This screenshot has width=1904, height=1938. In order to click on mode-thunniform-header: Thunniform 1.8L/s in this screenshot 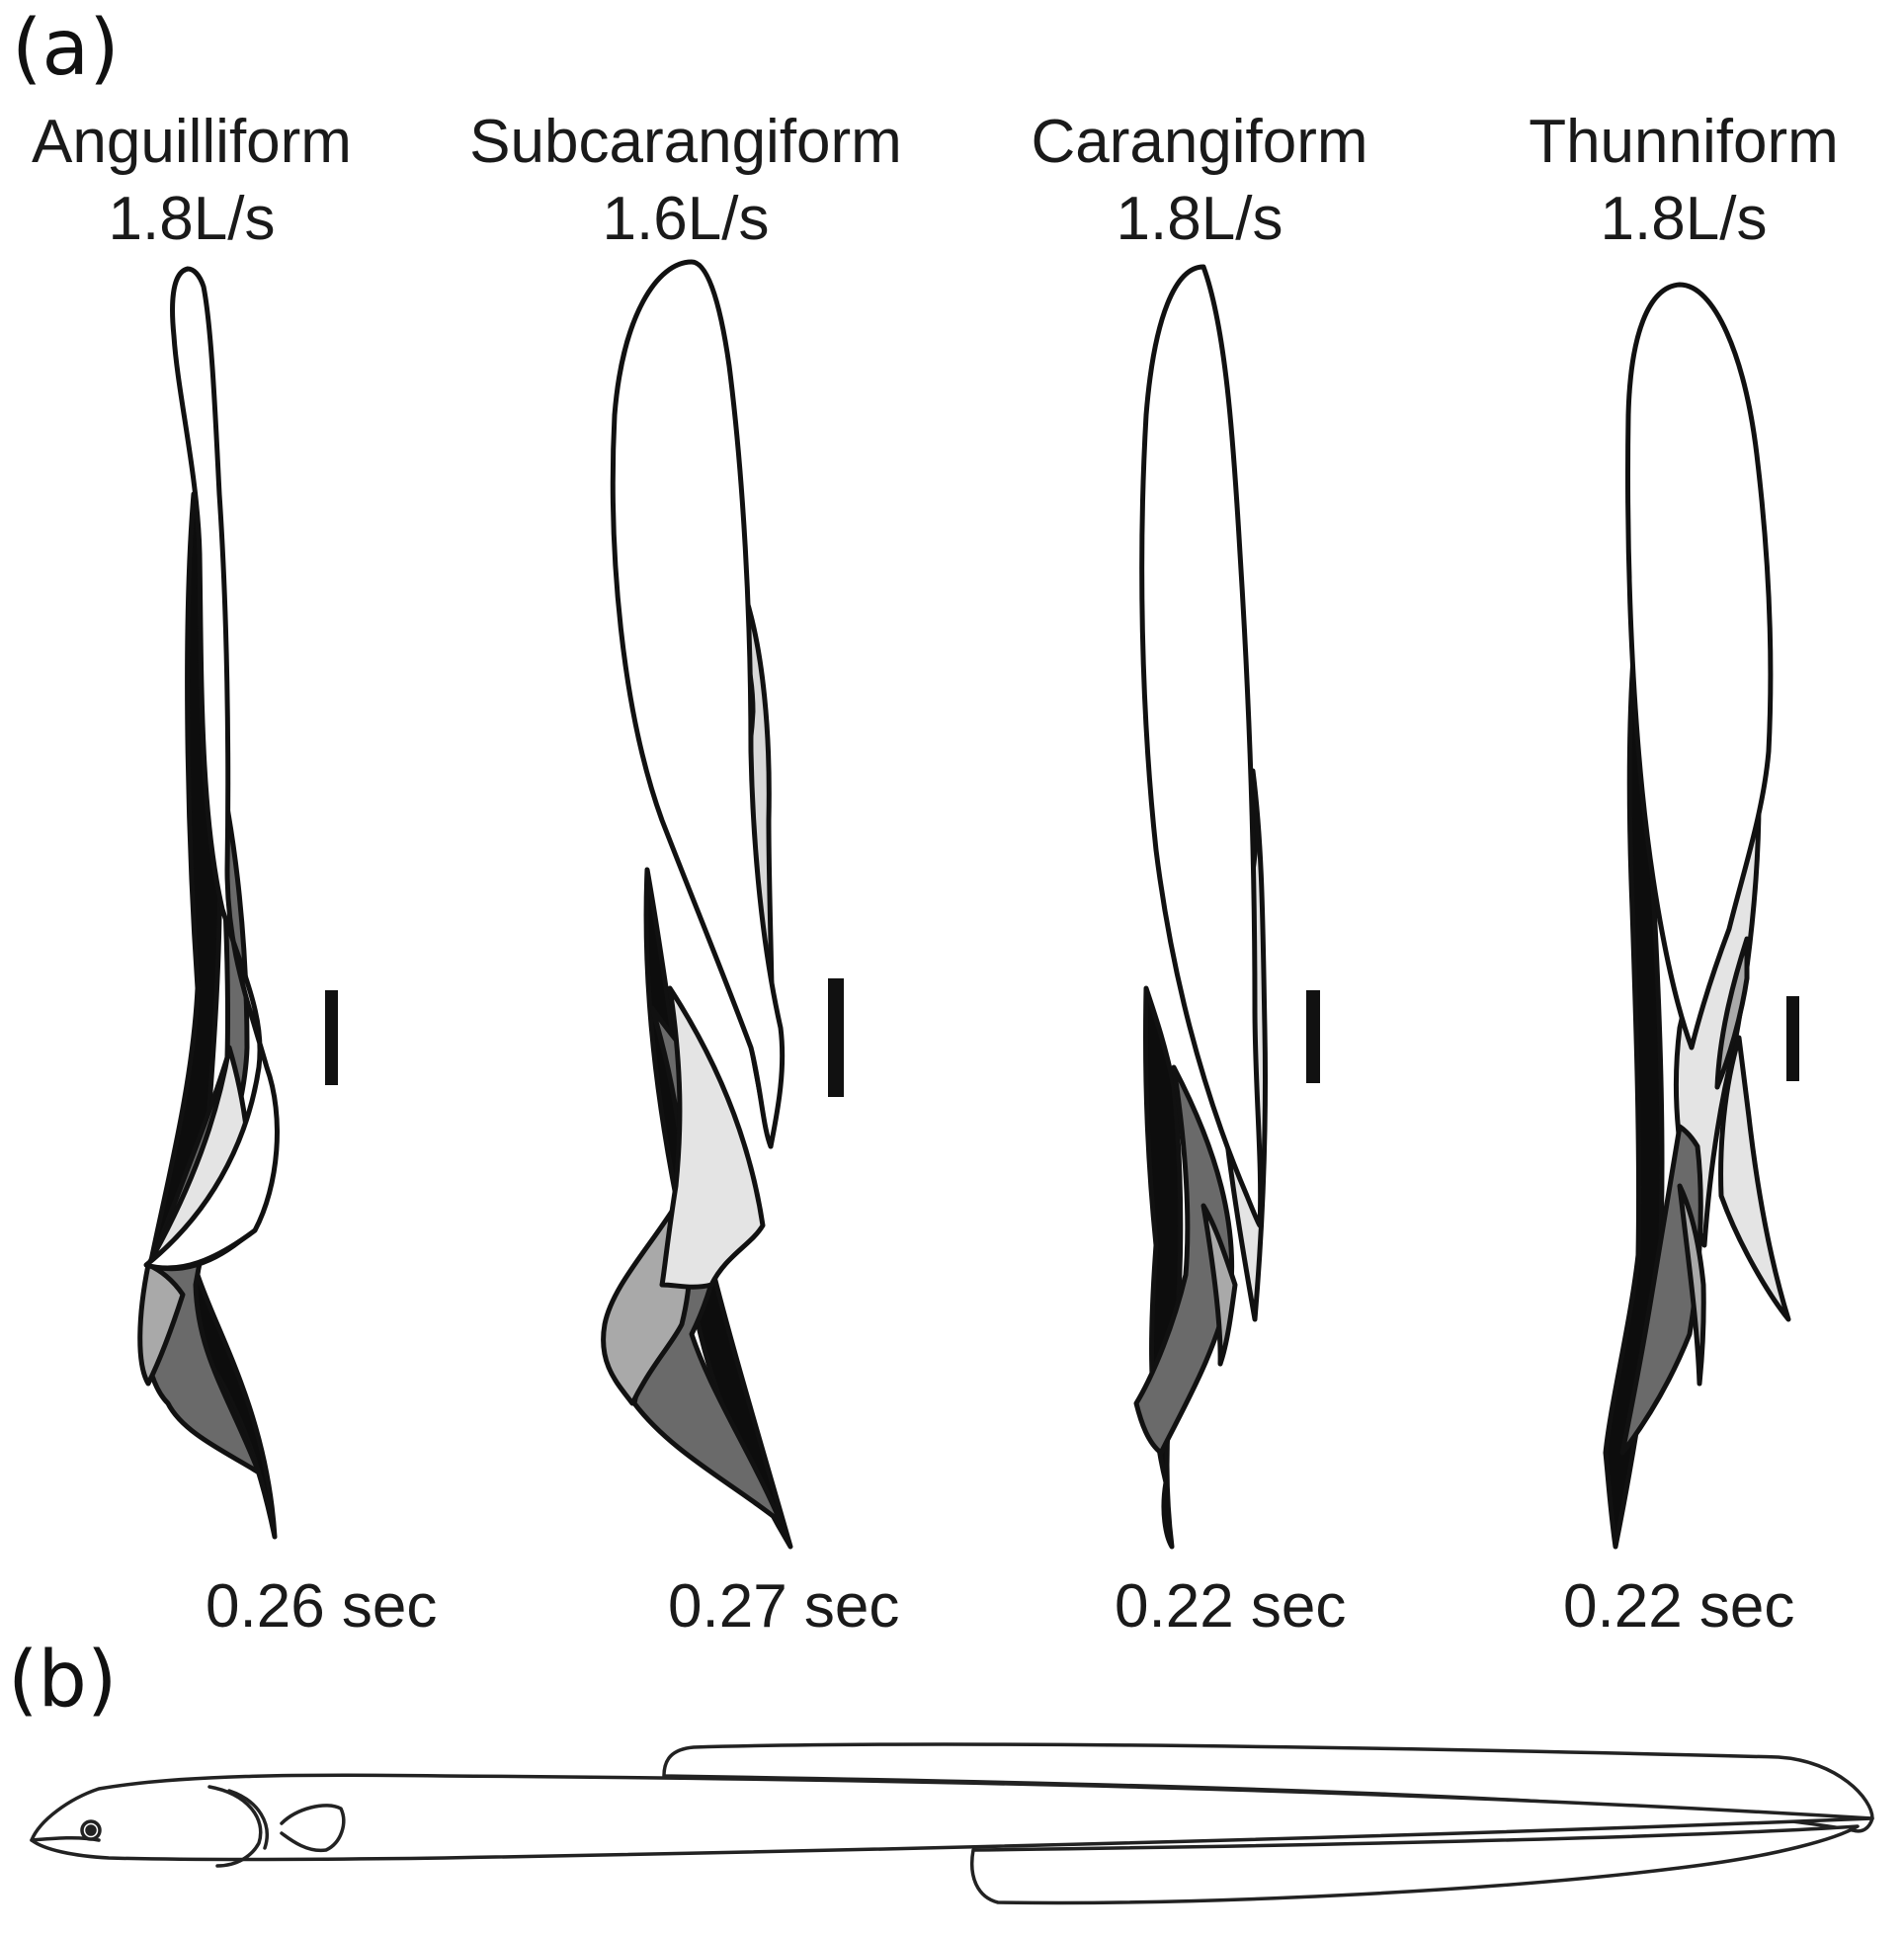, I will do `click(1665, 180)`.